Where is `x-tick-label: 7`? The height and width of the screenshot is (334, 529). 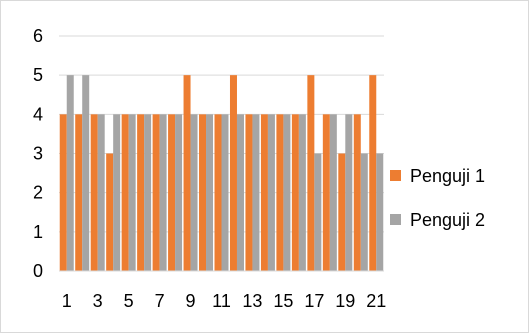
x-tick-label: 7 is located at coordinates (160, 301).